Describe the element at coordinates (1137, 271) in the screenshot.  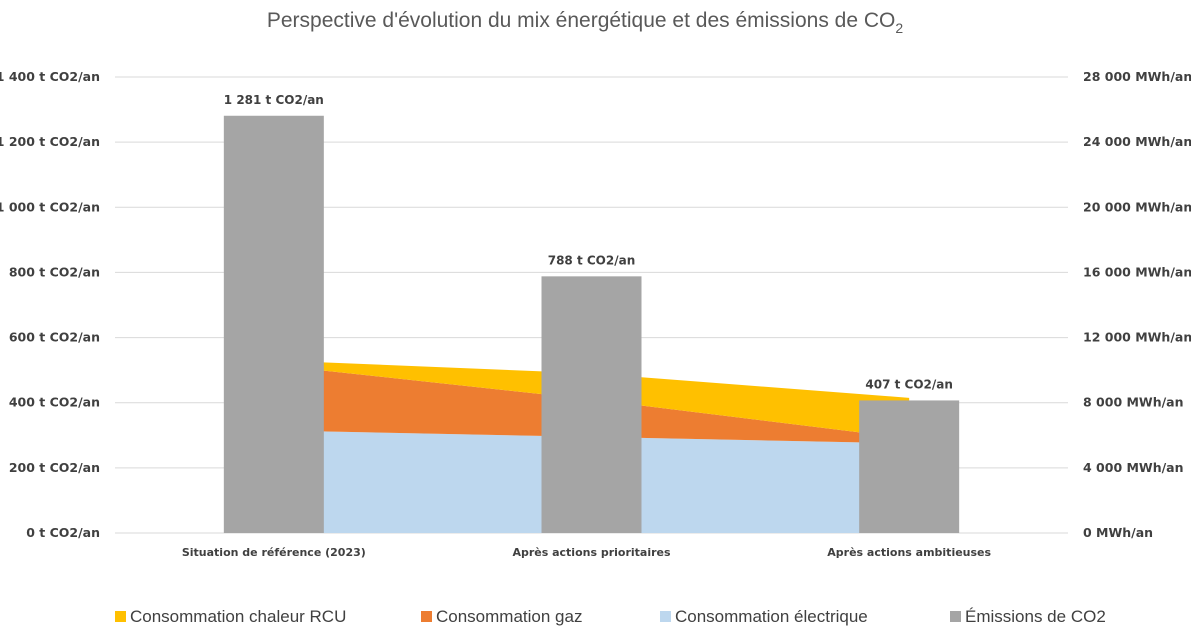
I see `right-tick-label: 16 000 MWh/an` at that location.